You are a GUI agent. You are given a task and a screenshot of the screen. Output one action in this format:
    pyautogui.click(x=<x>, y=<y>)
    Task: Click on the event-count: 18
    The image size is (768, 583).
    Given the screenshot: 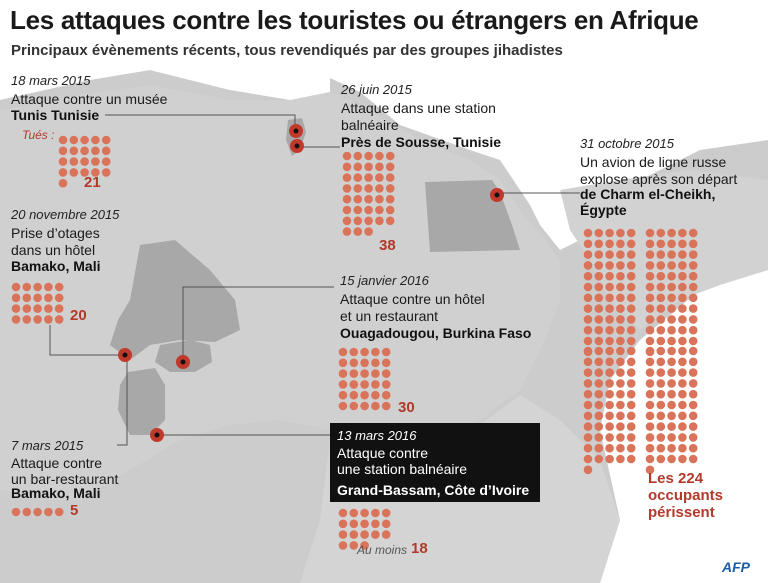 What is the action you would take?
    pyautogui.click(x=419, y=548)
    